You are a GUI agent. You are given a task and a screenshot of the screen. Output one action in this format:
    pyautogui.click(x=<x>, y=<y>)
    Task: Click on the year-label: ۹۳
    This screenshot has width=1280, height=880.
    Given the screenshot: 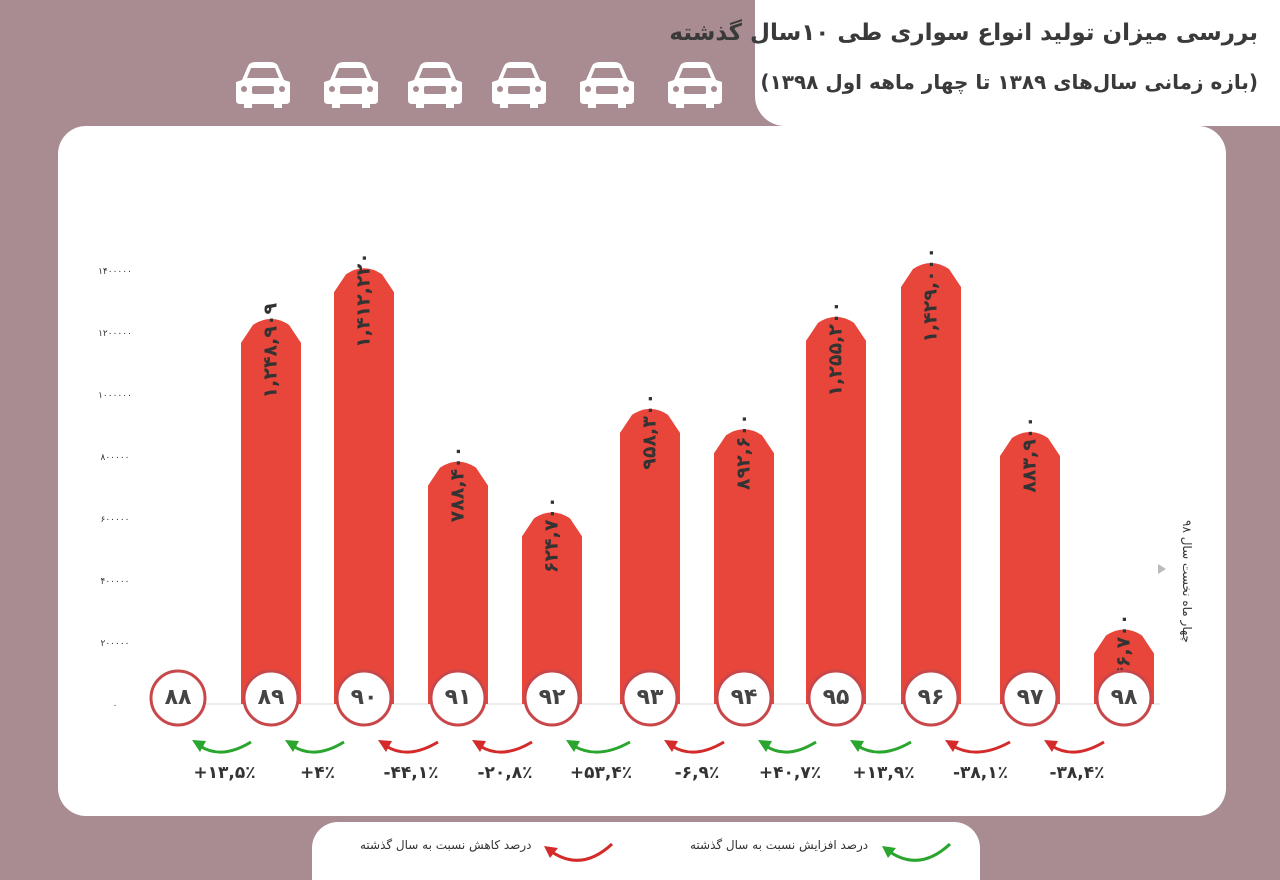 What is the action you would take?
    pyautogui.click(x=650, y=697)
    